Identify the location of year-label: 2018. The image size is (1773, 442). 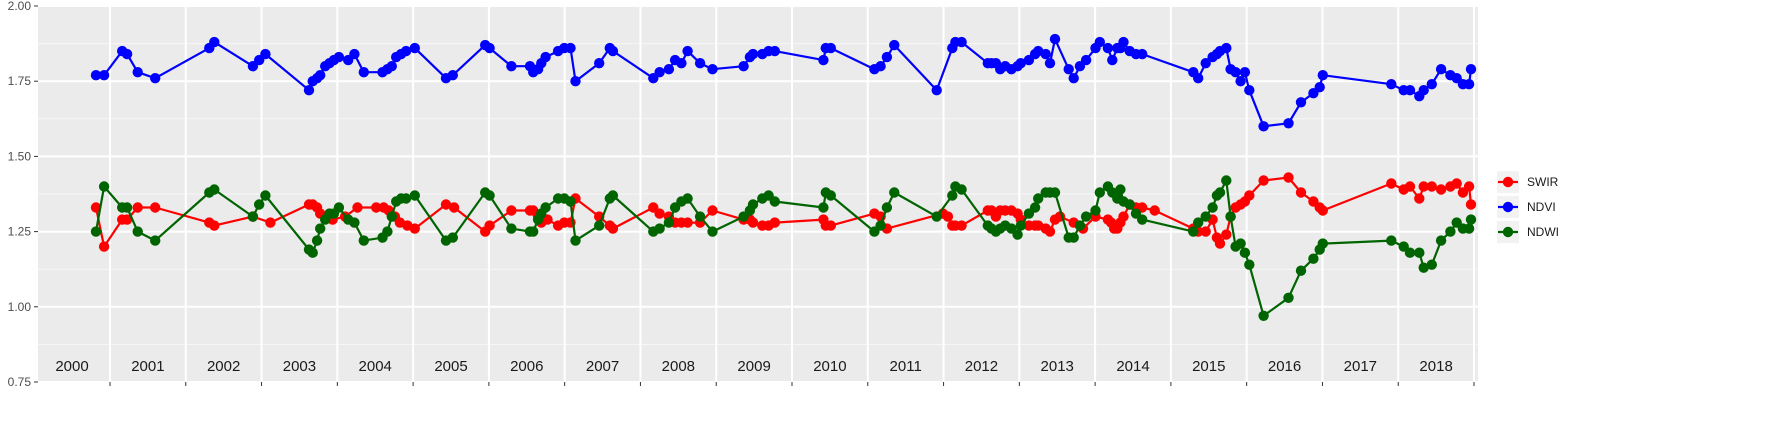
(1435, 366).